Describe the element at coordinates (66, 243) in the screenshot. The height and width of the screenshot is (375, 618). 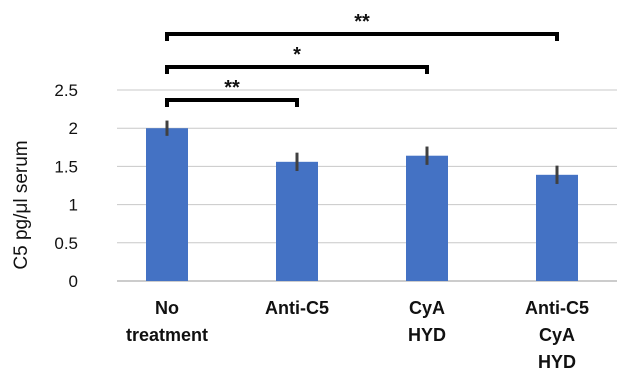
I see `y-tick-label: 0.5` at that location.